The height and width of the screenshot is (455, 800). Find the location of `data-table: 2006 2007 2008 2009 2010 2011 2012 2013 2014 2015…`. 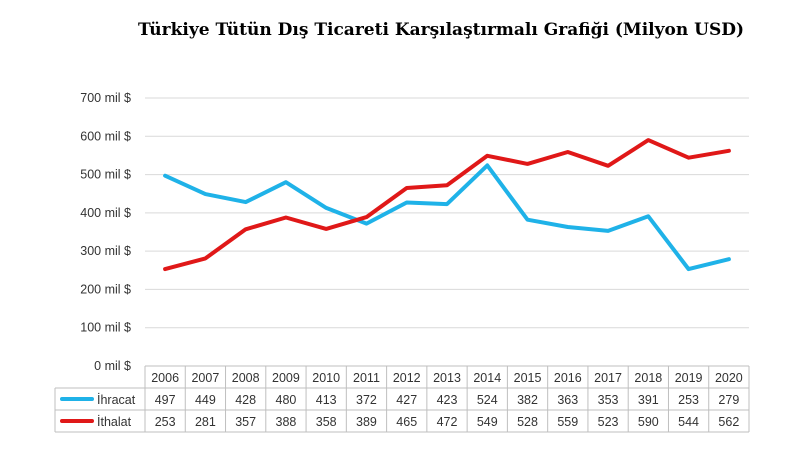

data-table: 2006 2007 2008 2009 2010 2011 2012 2013 2014 2015… is located at coordinates (402, 399).